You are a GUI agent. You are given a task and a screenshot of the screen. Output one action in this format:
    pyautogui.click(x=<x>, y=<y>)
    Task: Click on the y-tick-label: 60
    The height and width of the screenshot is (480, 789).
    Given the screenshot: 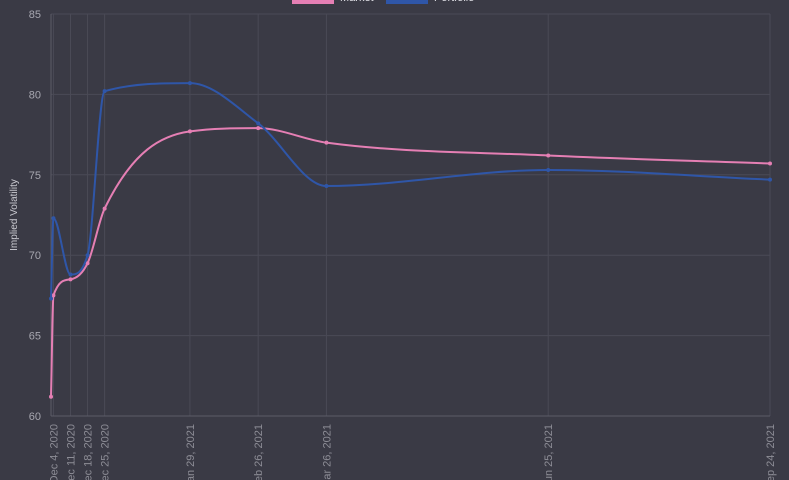 What is the action you would take?
    pyautogui.click(x=35, y=417)
    